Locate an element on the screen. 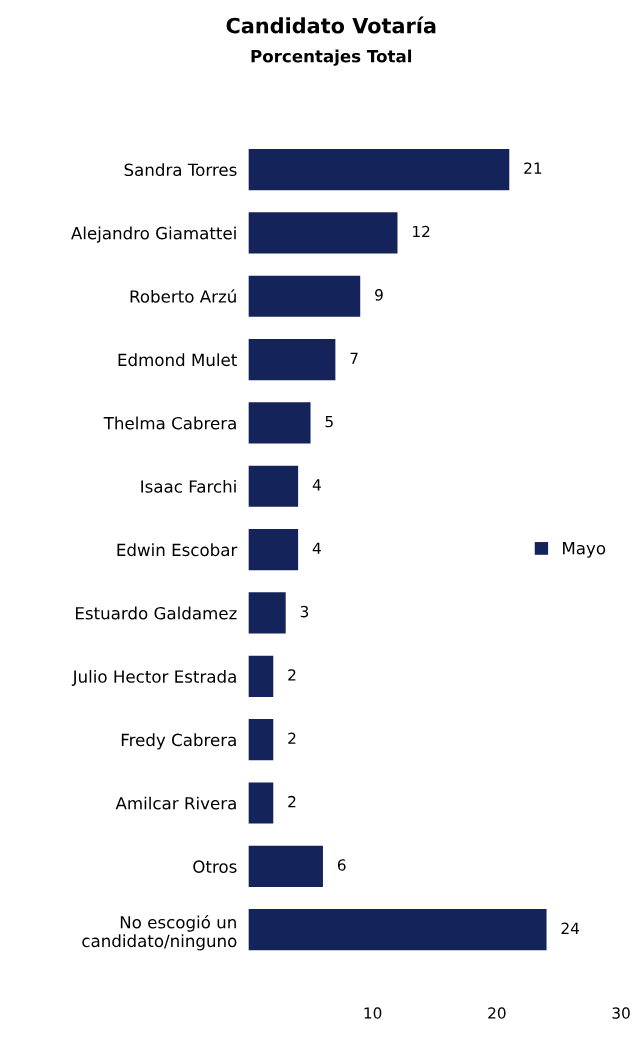  y-tick-label: Edmond Mulet is located at coordinates (177, 360).